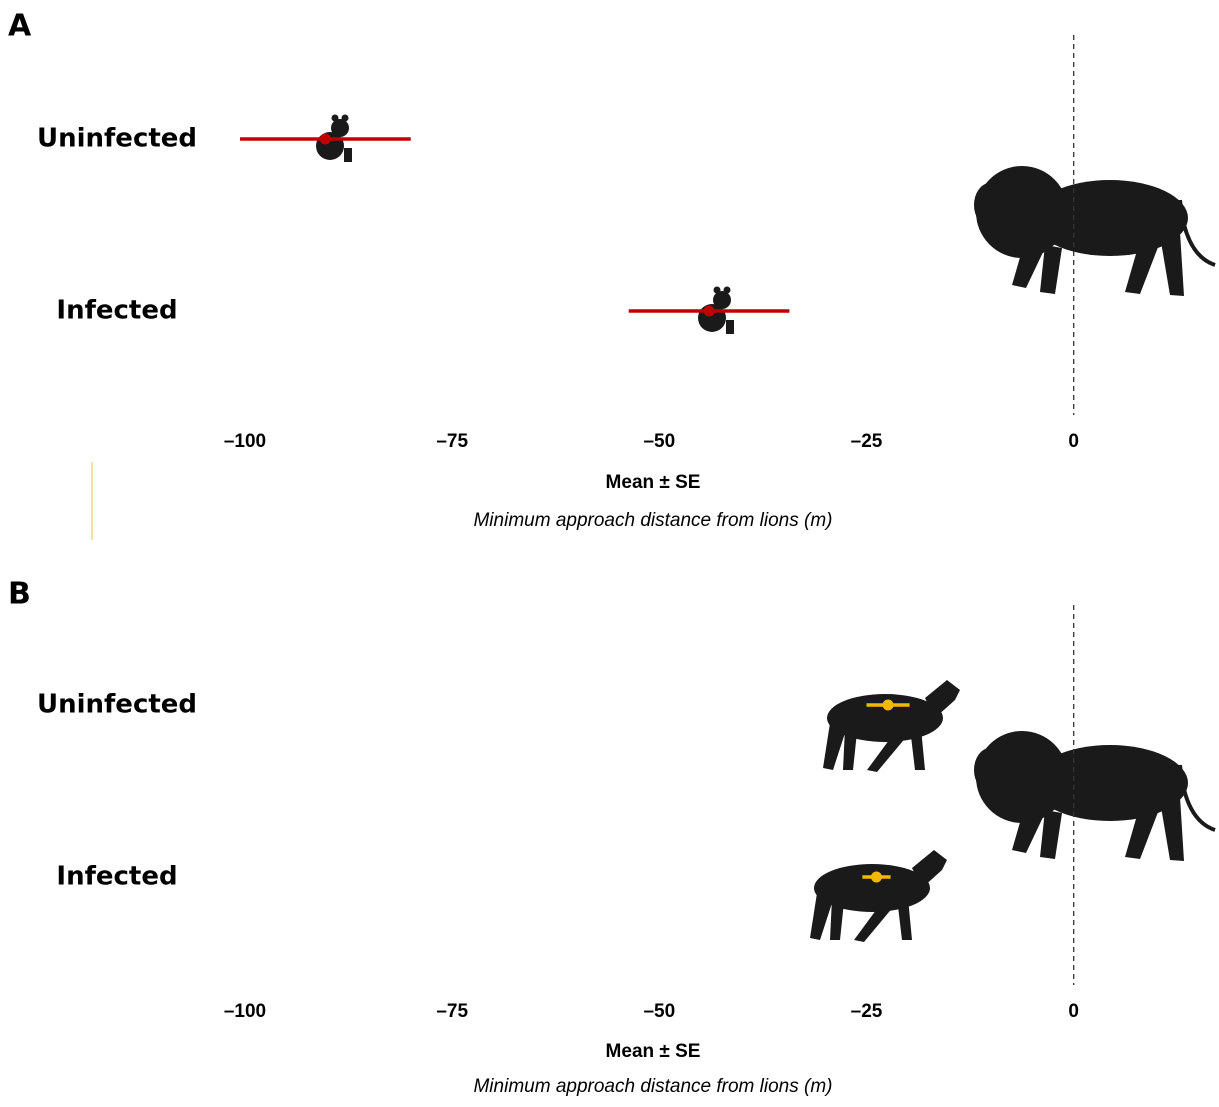 This screenshot has width=1219, height=1107. I want to click on panel-label: B, so click(19, 594).